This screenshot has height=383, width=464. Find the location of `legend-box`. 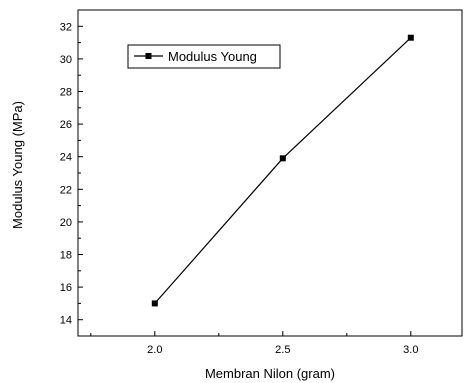

legend-box is located at coordinates (204, 56).